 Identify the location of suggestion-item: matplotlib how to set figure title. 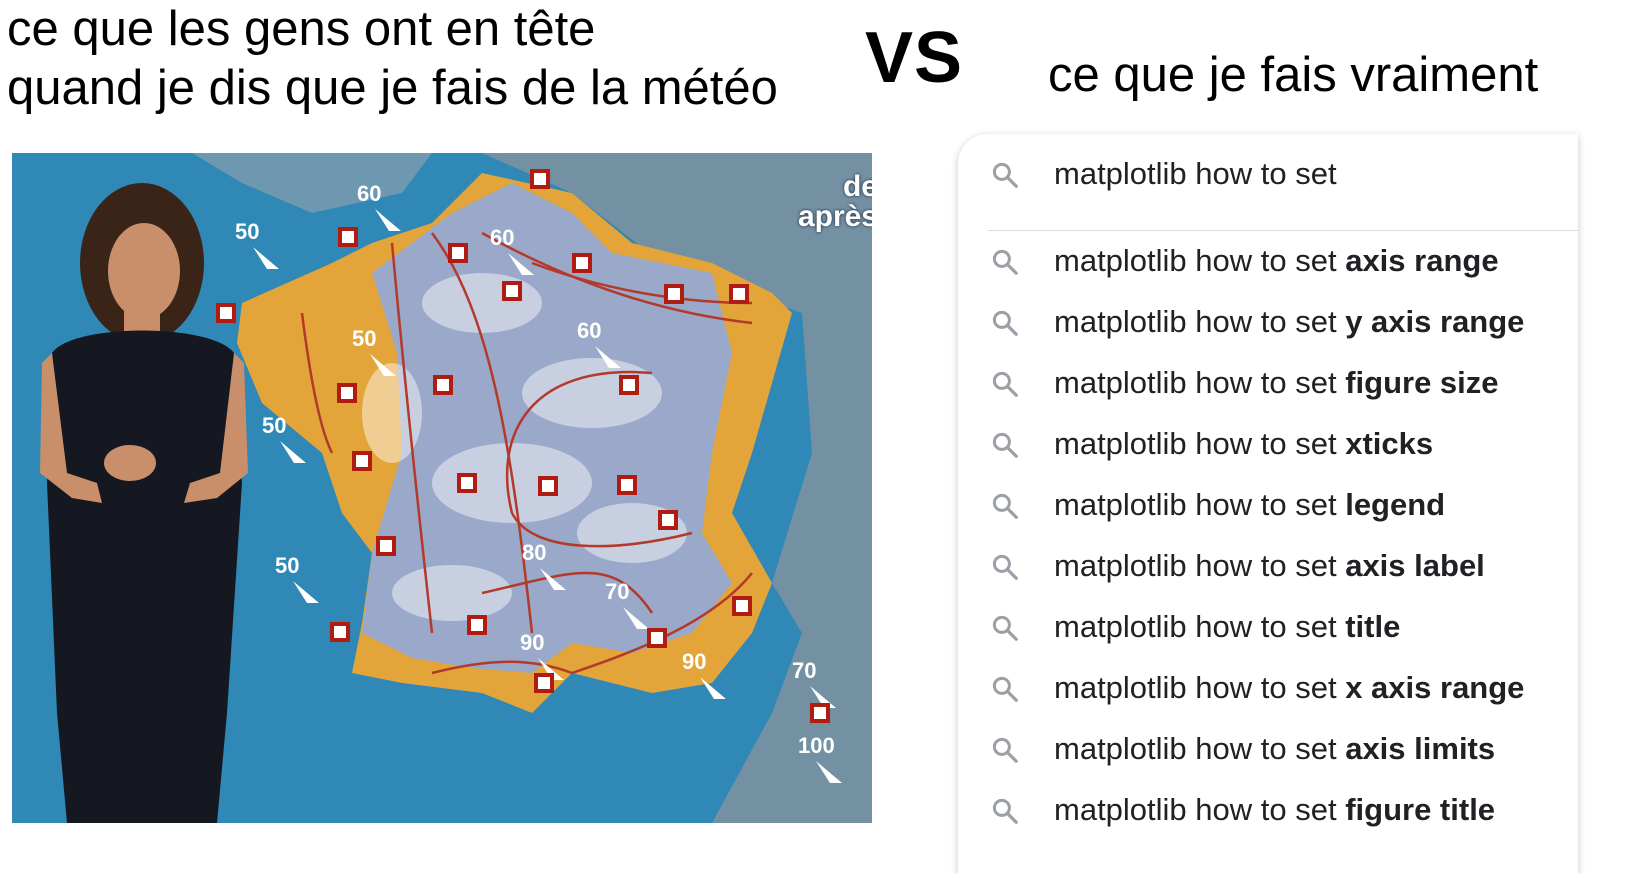
(1268, 810).